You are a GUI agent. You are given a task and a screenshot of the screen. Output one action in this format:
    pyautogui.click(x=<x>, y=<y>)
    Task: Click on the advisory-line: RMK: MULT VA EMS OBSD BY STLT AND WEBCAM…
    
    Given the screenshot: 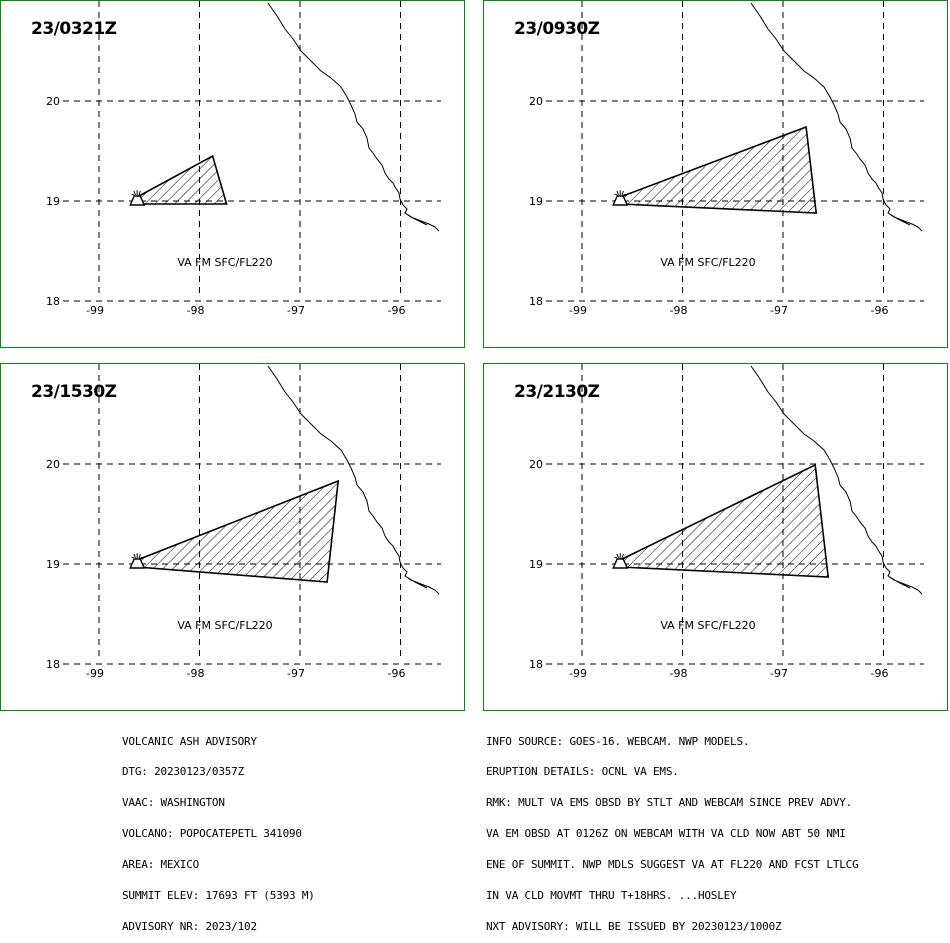 What is the action you would take?
    pyautogui.click(x=669, y=803)
    